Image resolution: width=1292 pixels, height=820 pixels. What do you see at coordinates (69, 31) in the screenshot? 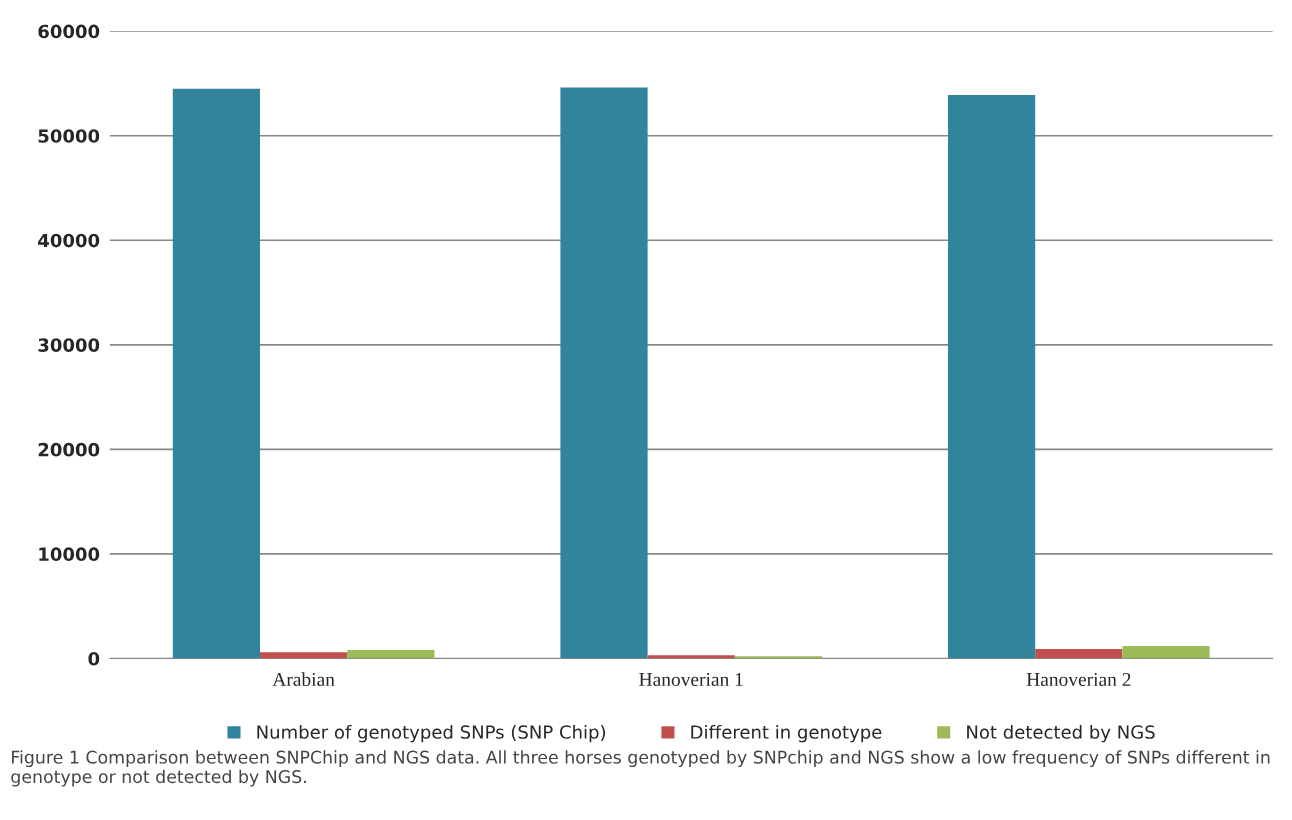
I see `y-tick-label: 60000` at bounding box center [69, 31].